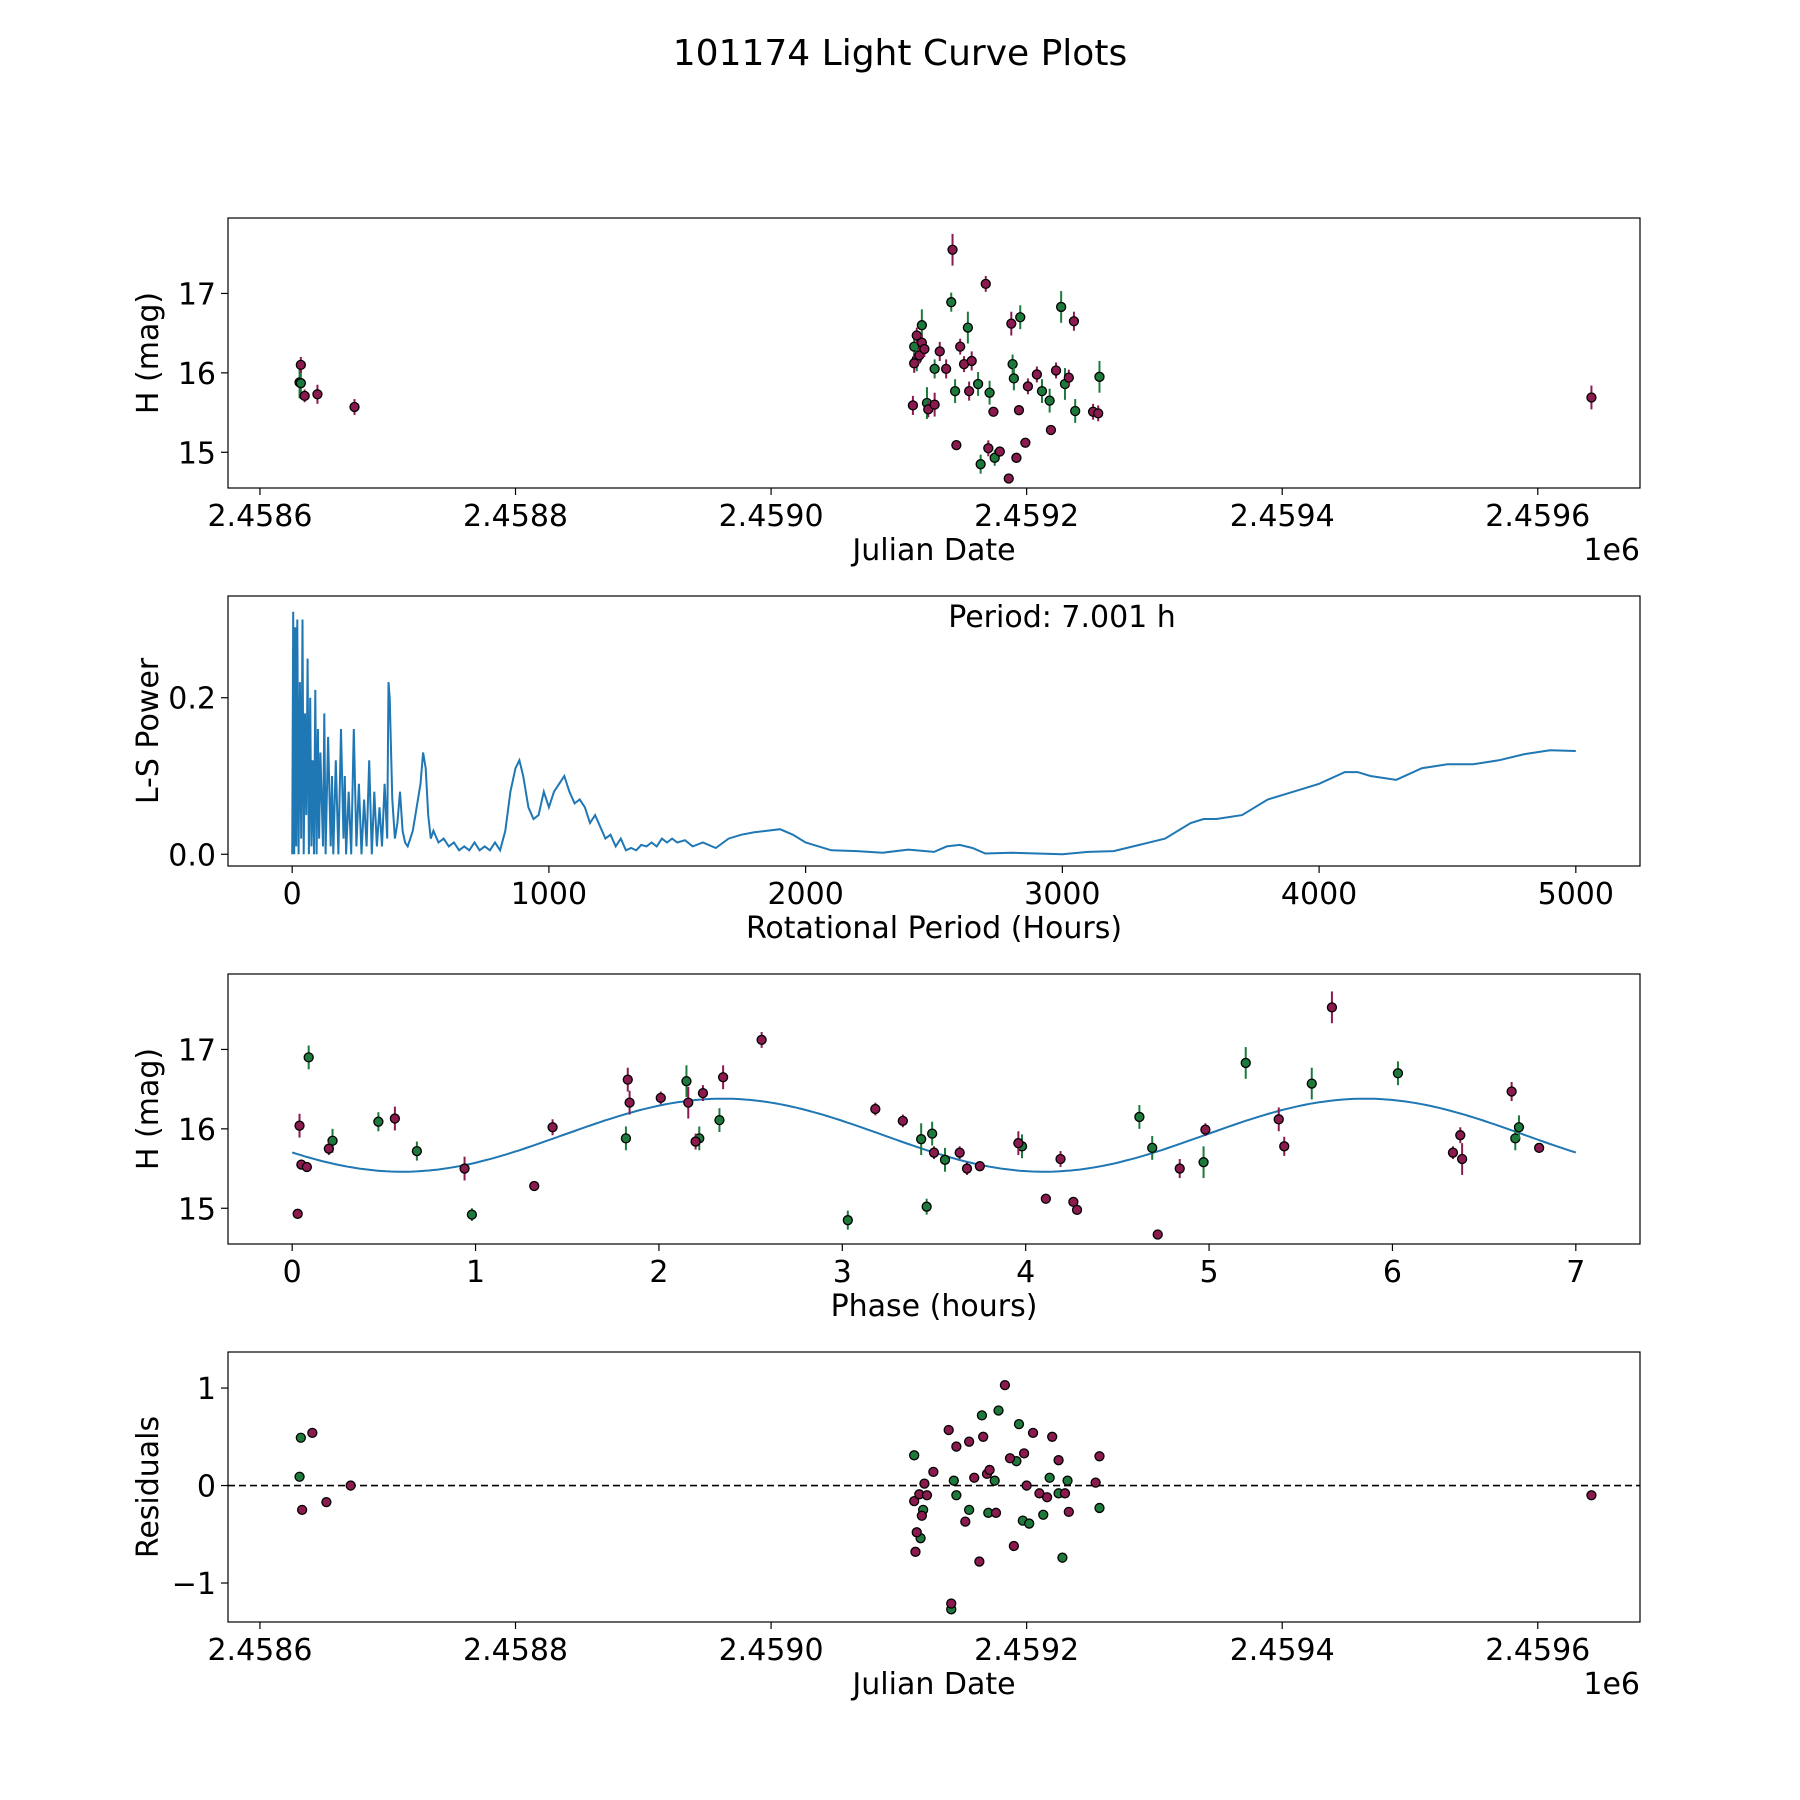  I want to click on period-annotation: Period: 7.001 h, so click(1062, 617).